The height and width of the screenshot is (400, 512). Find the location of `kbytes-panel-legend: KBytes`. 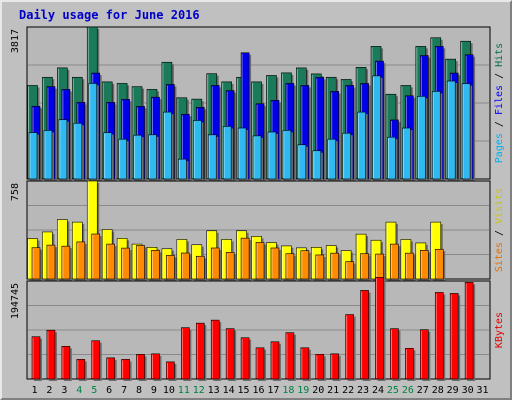

kbytes-panel-legend: KBytes is located at coordinates (499, 330).